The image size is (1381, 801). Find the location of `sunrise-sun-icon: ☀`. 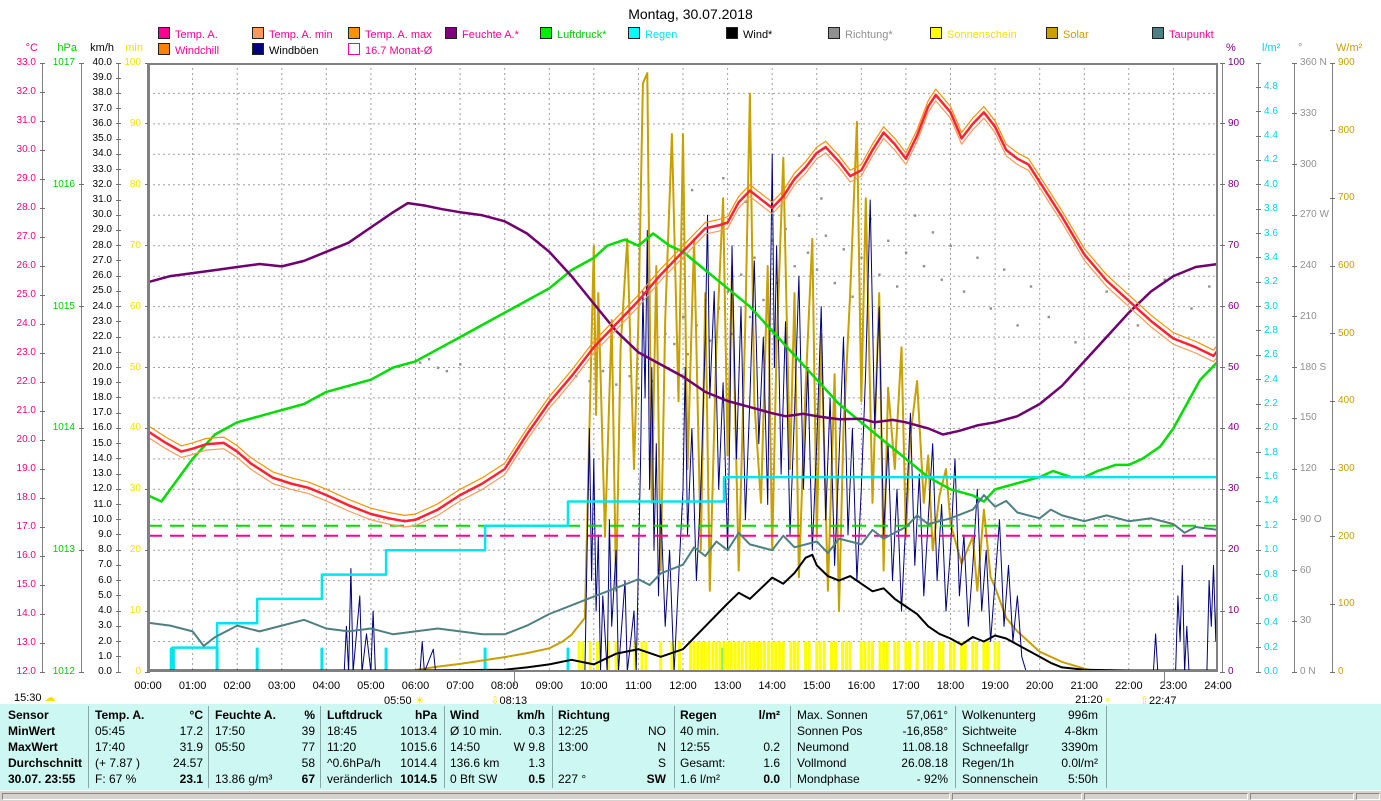

sunrise-sun-icon: ☀ is located at coordinates (419, 701).